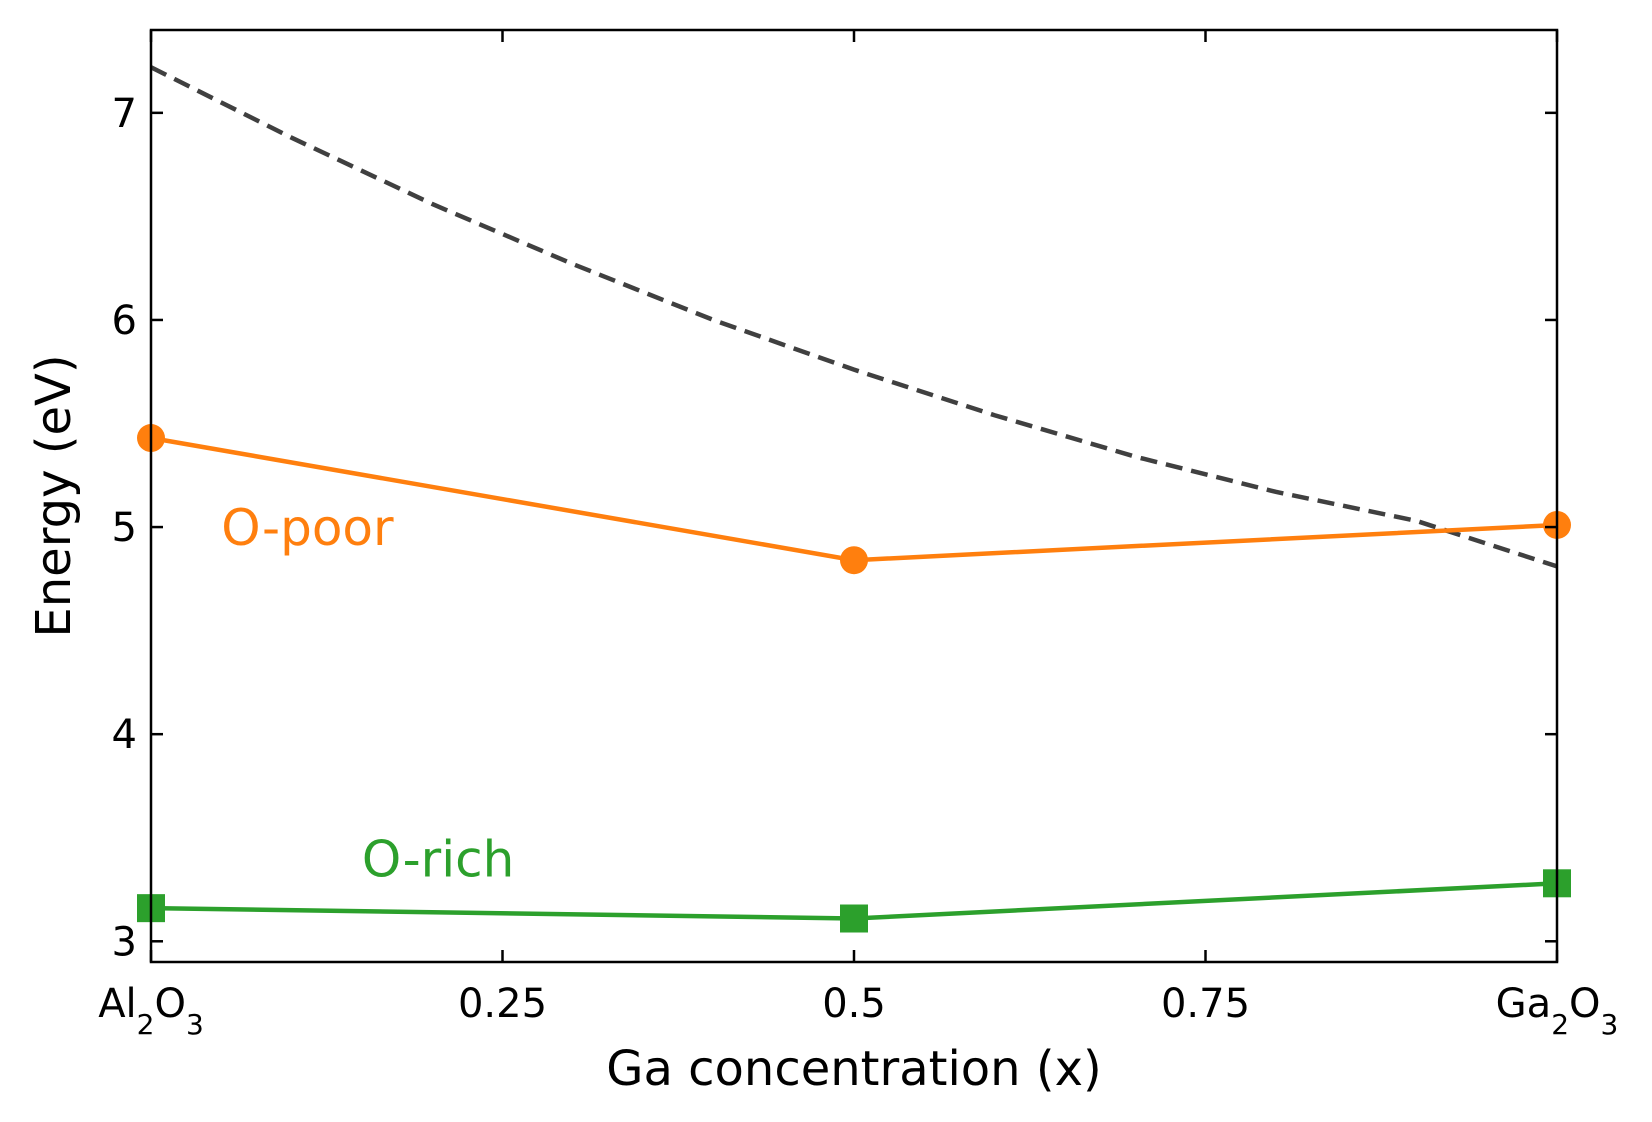 Image resolution: width=1652 pixels, height=1122 pixels. Describe the element at coordinates (307, 528) in the screenshot. I see `series-label-o-poor: O-poor` at that location.